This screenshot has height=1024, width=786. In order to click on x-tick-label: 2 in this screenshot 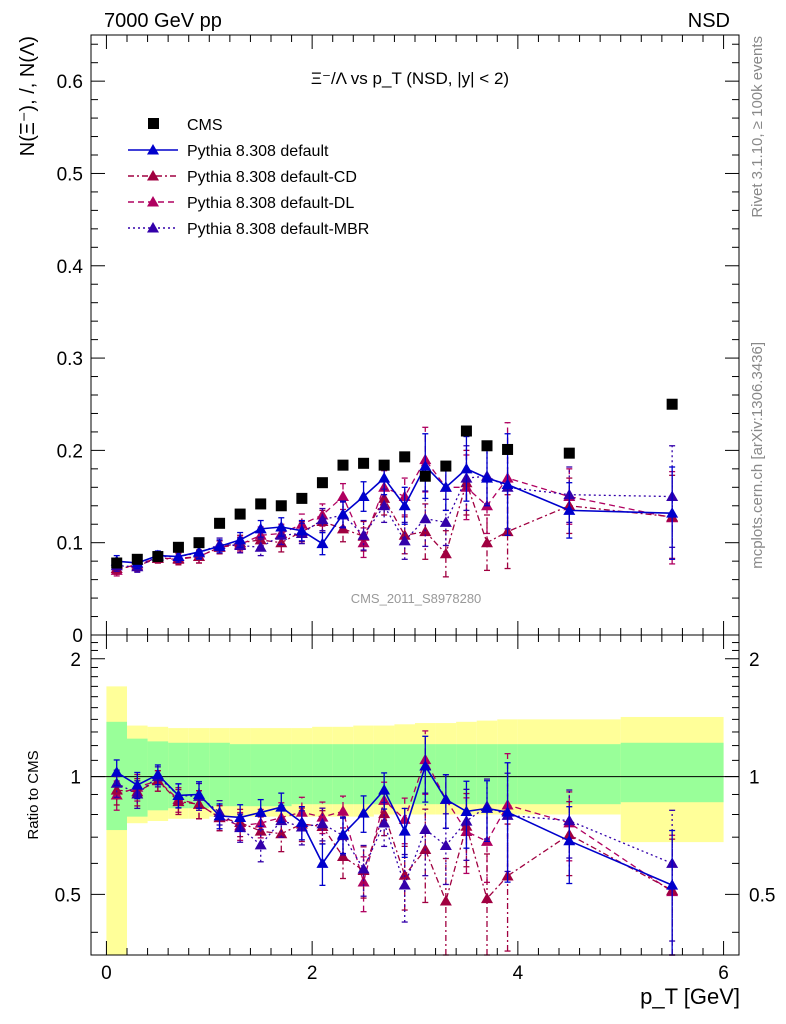, I will do `click(312, 973)`.